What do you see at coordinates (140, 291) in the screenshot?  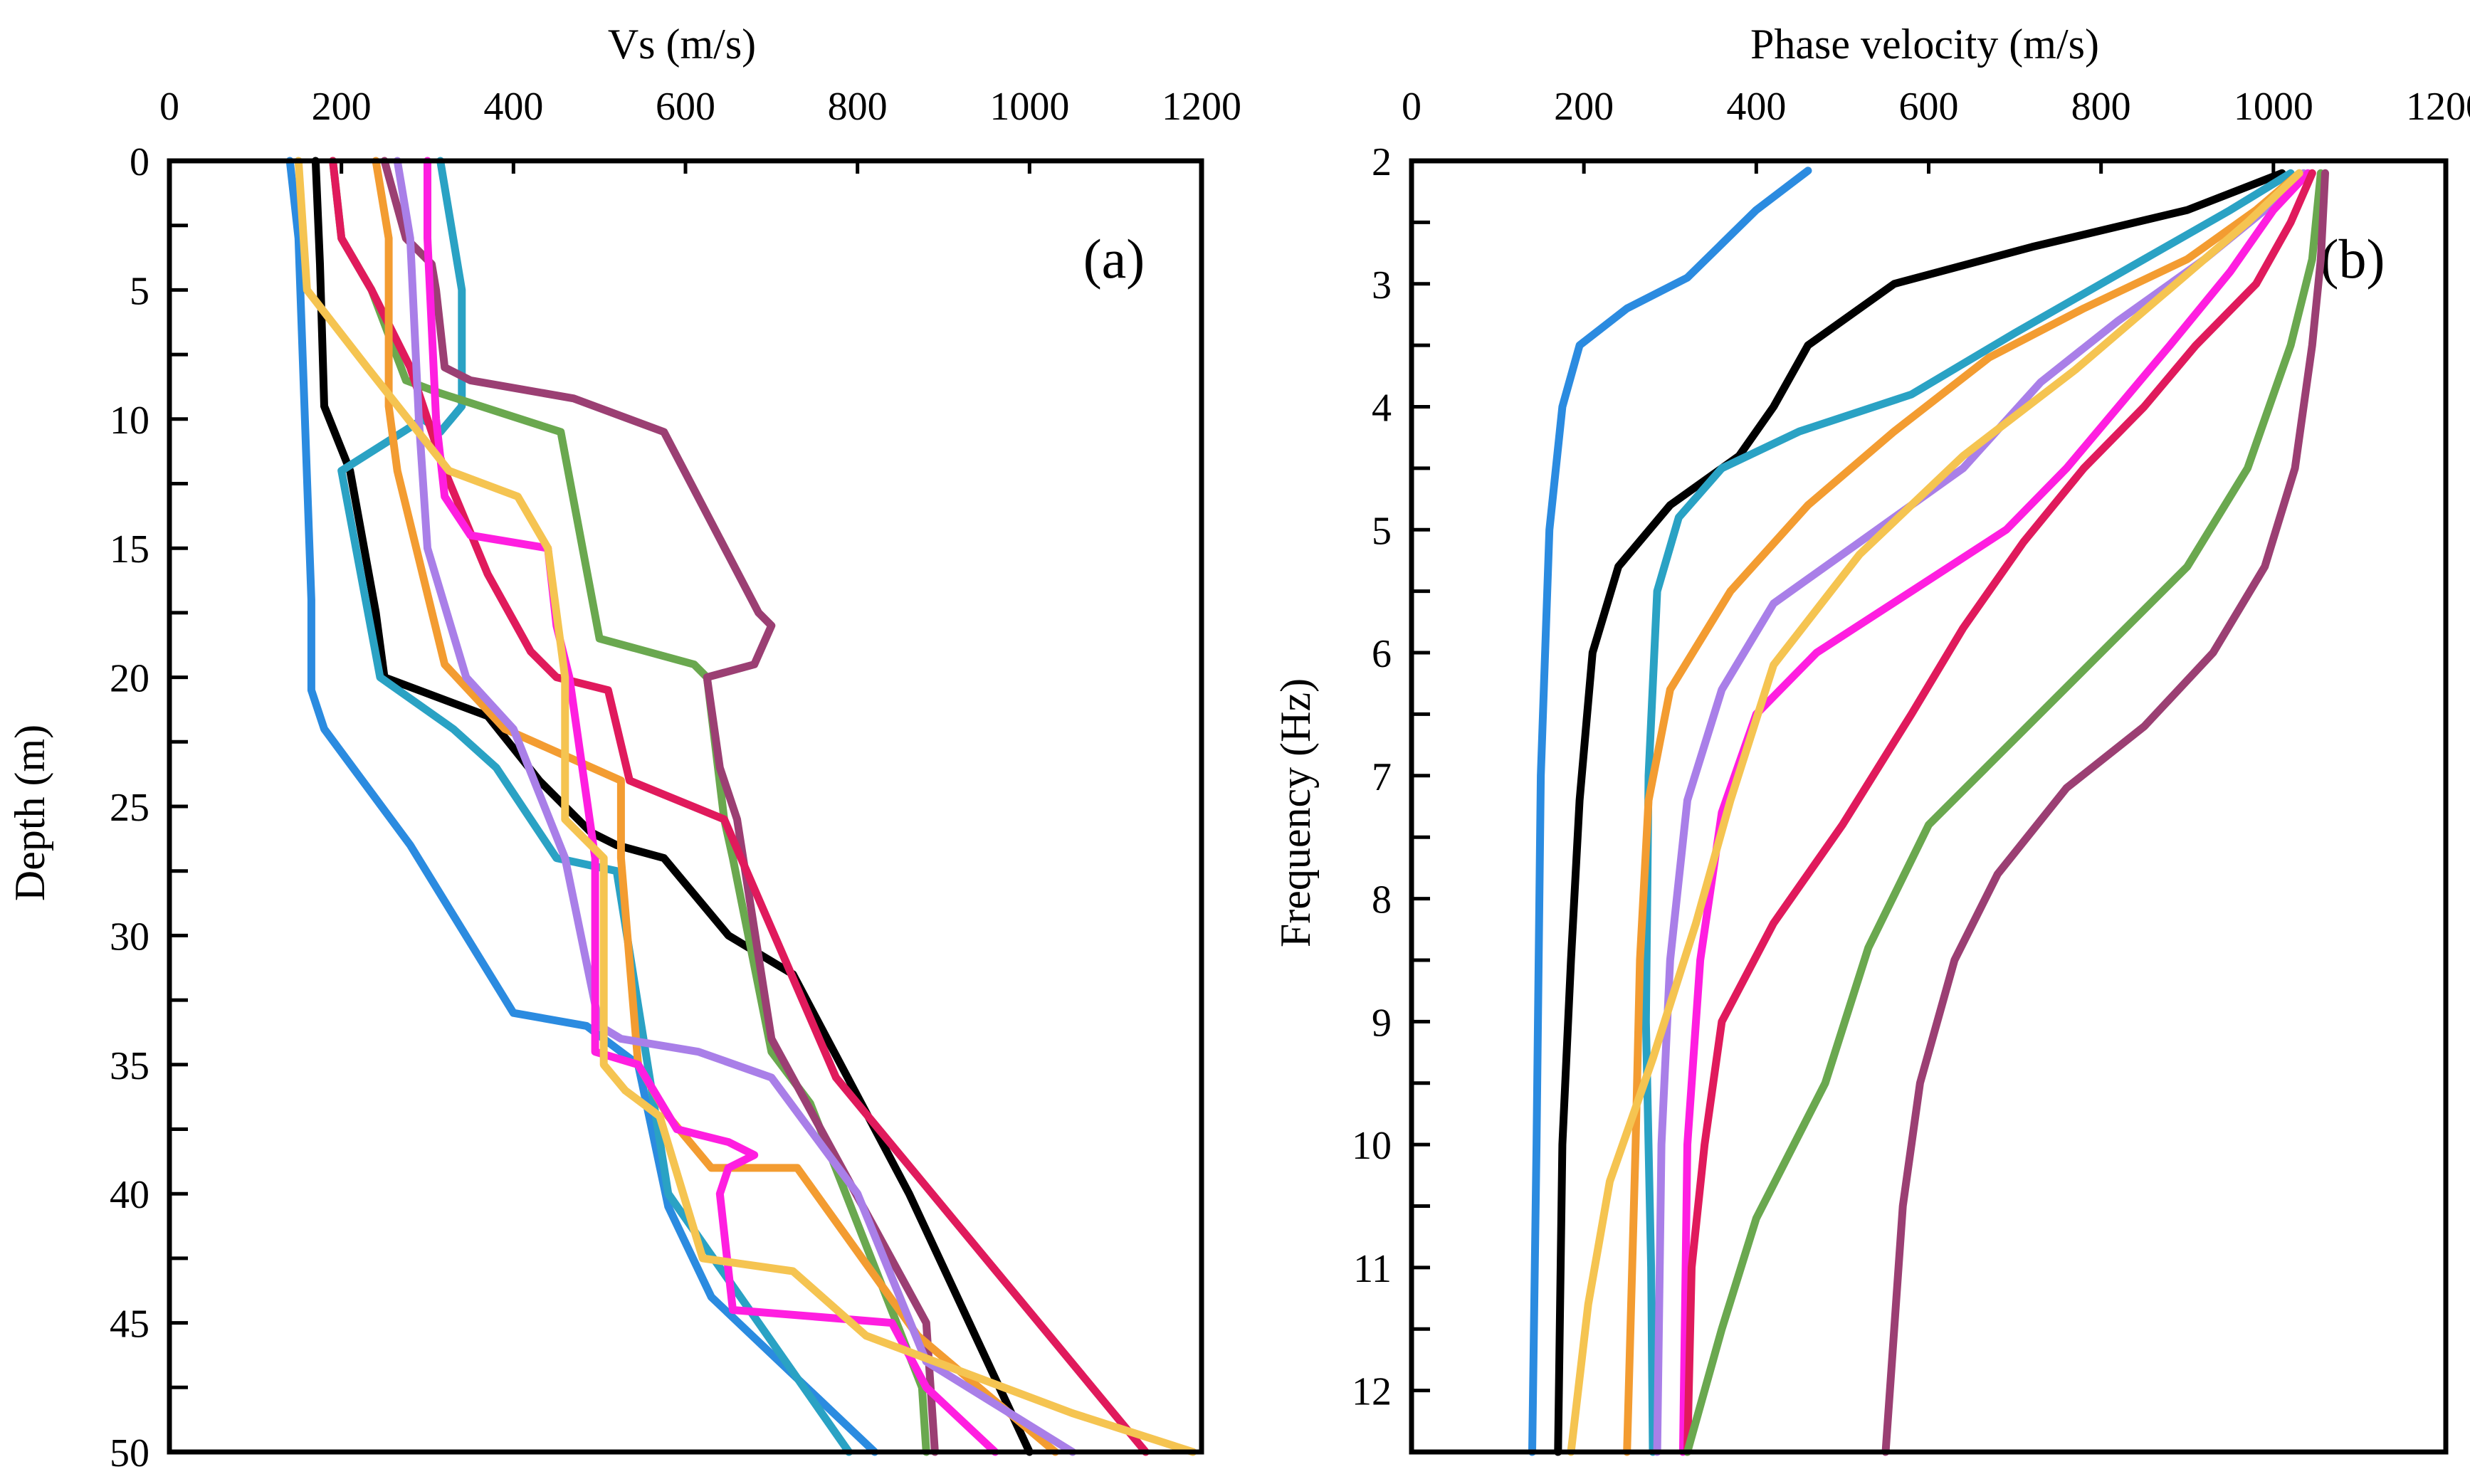 I see `panel-a-y-tick-label: 5` at bounding box center [140, 291].